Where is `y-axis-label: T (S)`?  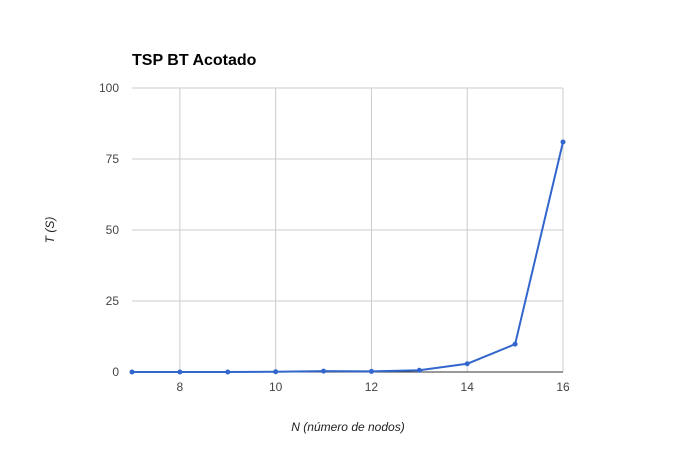 y-axis-label: T (S) is located at coordinates (50, 230).